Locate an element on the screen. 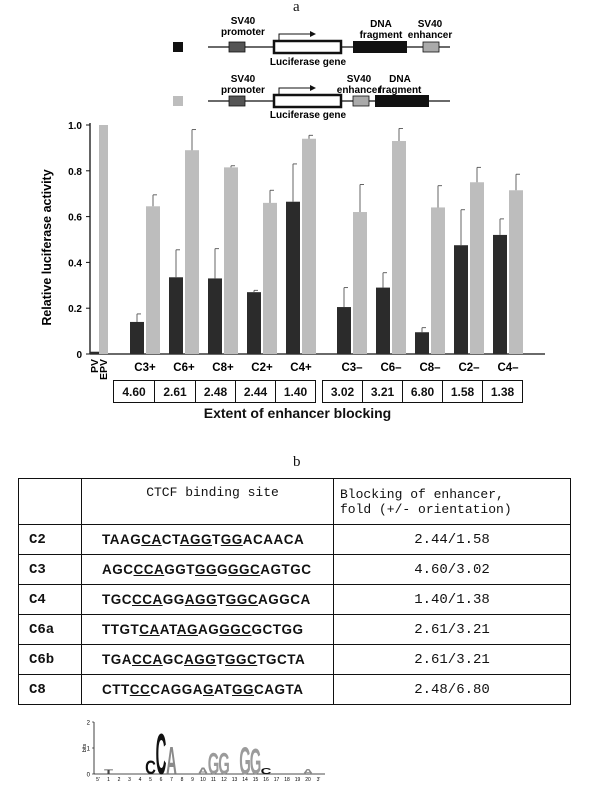 This screenshot has width=595, height=791. logo-position-label: 2 is located at coordinates (119, 780).